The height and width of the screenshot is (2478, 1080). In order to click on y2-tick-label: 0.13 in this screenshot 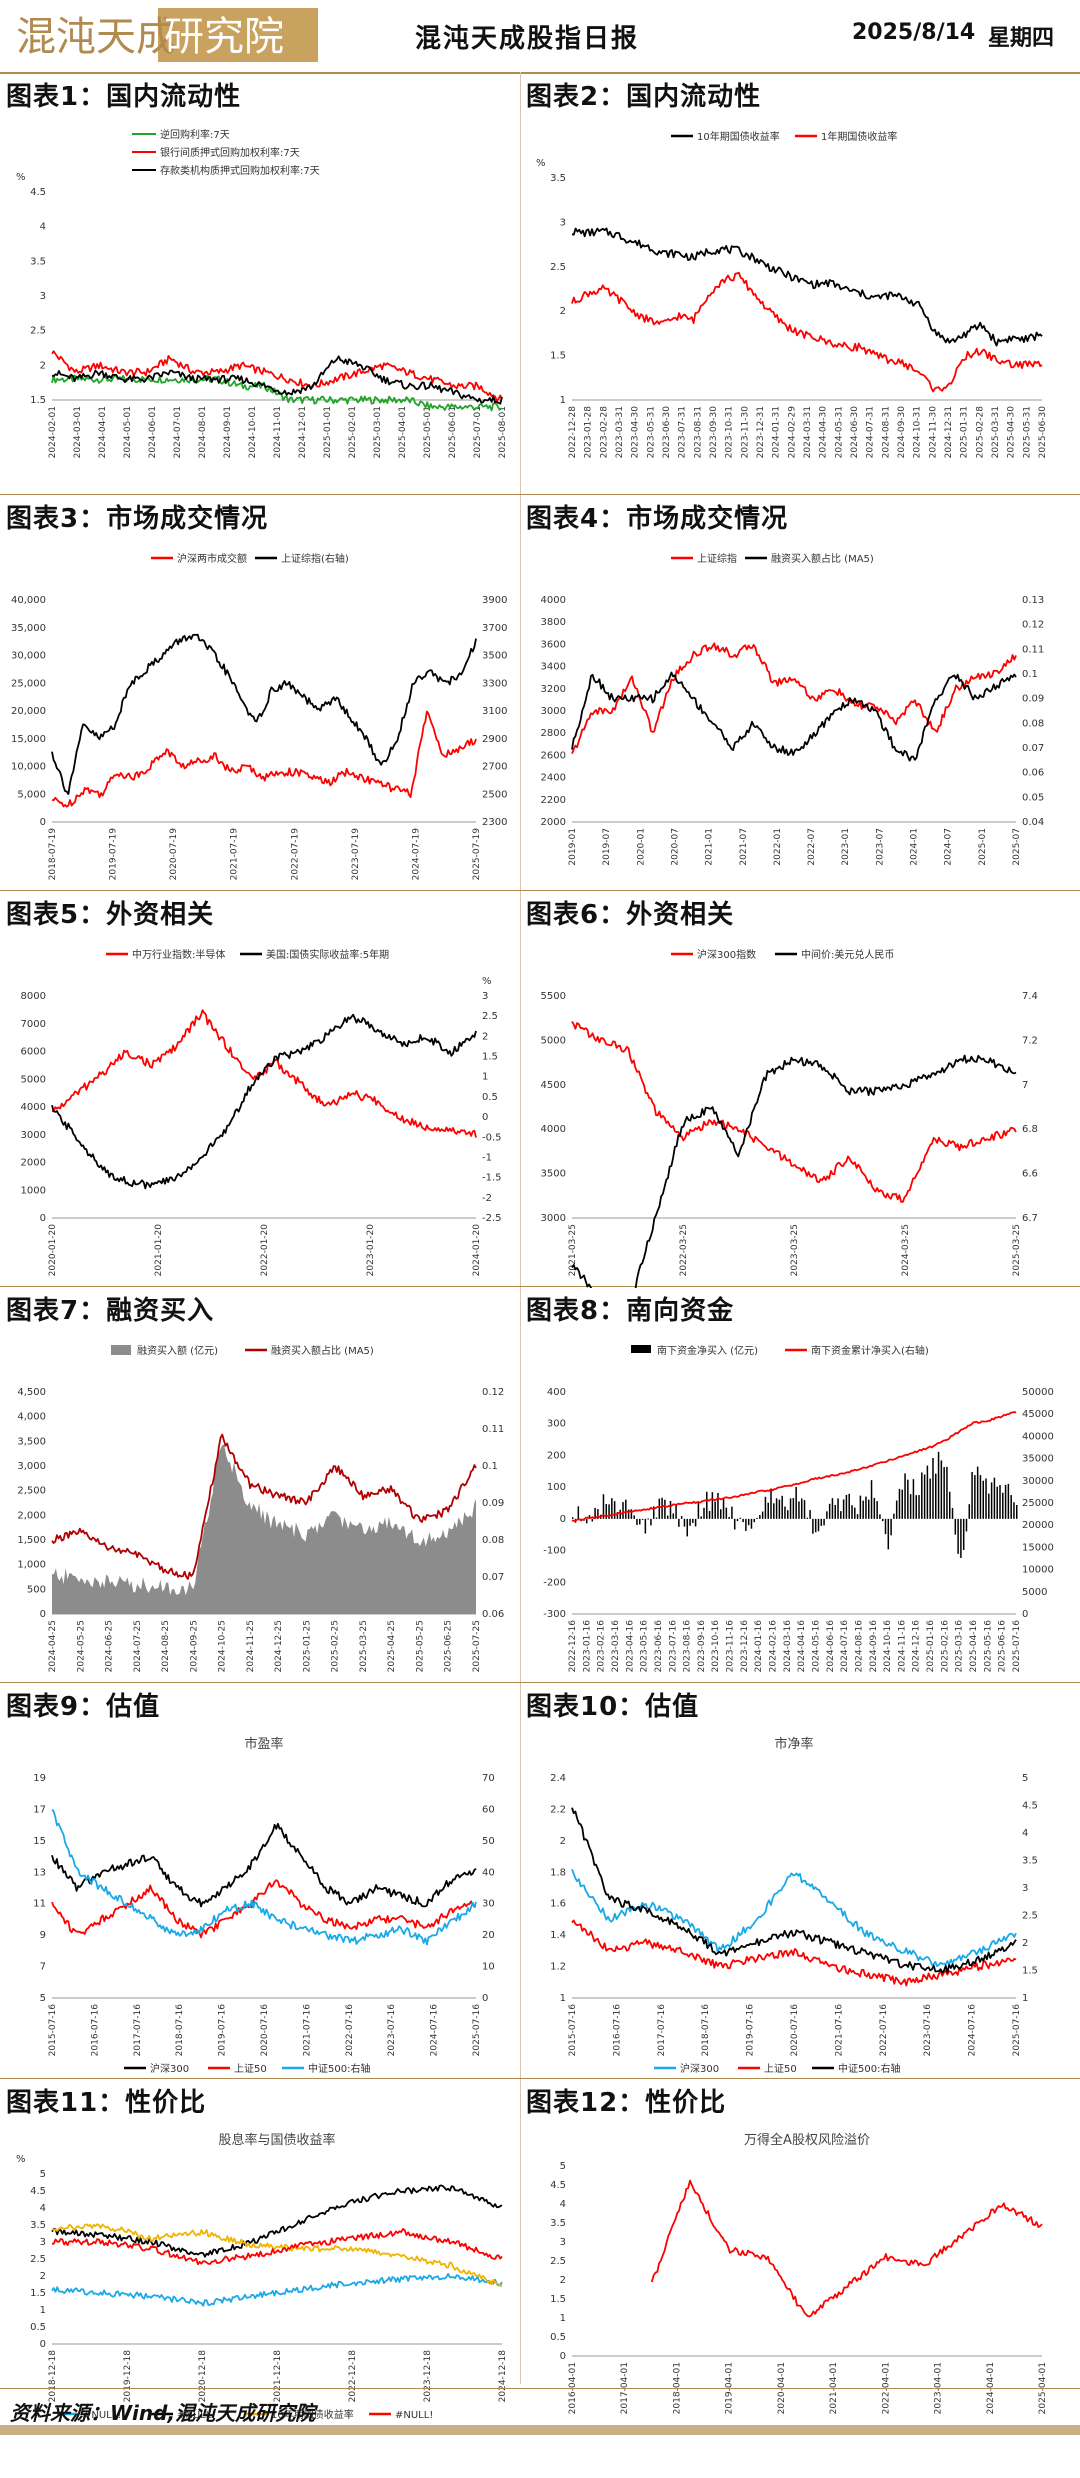, I will do `click(1033, 600)`.